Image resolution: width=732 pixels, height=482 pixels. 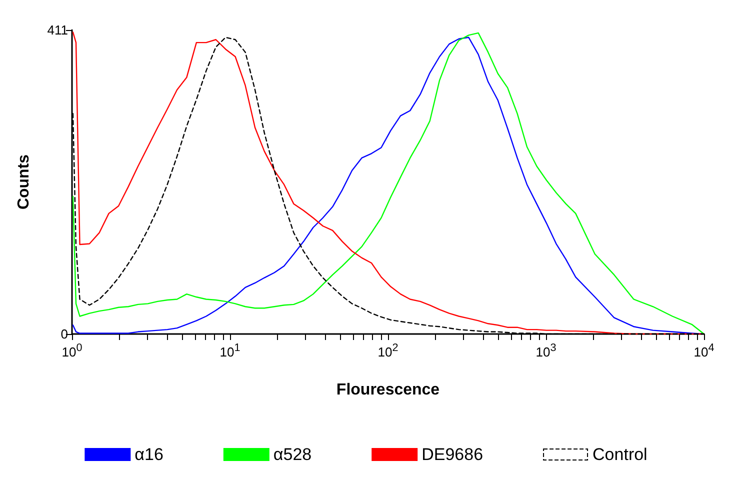 What do you see at coordinates (230, 350) in the screenshot?
I see `x-tick-label: 10$^{1}$` at bounding box center [230, 350].